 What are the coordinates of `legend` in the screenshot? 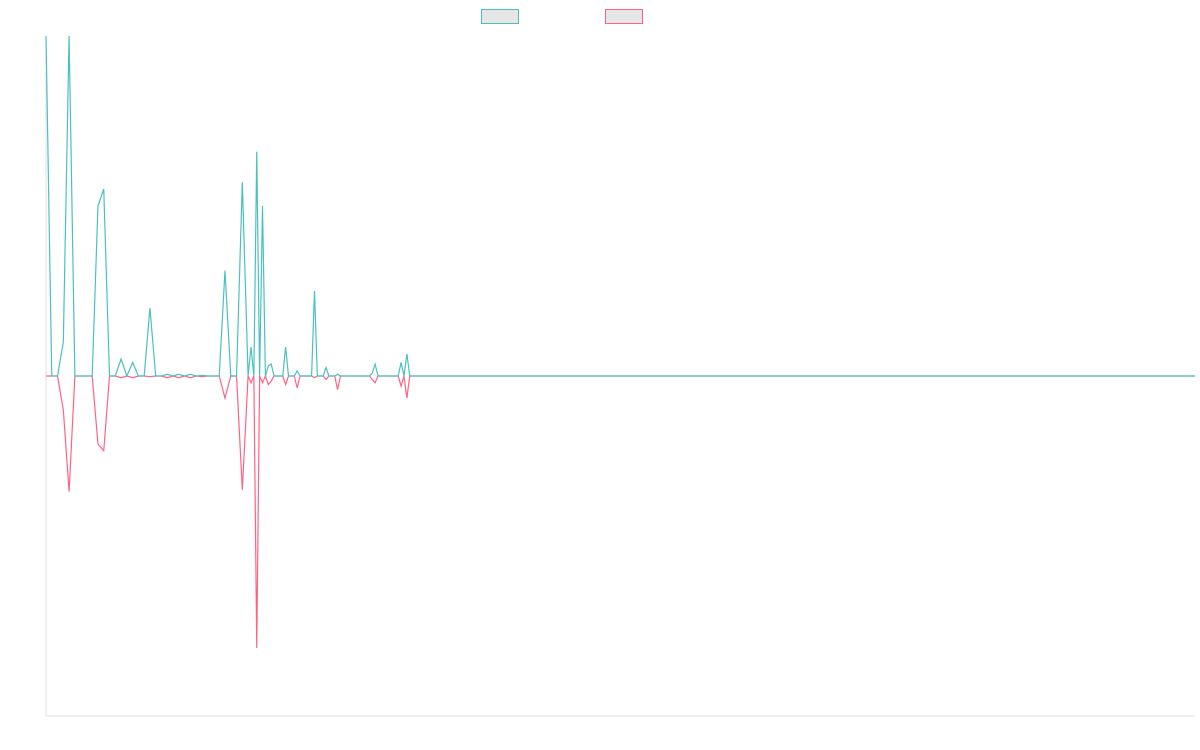 It's located at (600, 18).